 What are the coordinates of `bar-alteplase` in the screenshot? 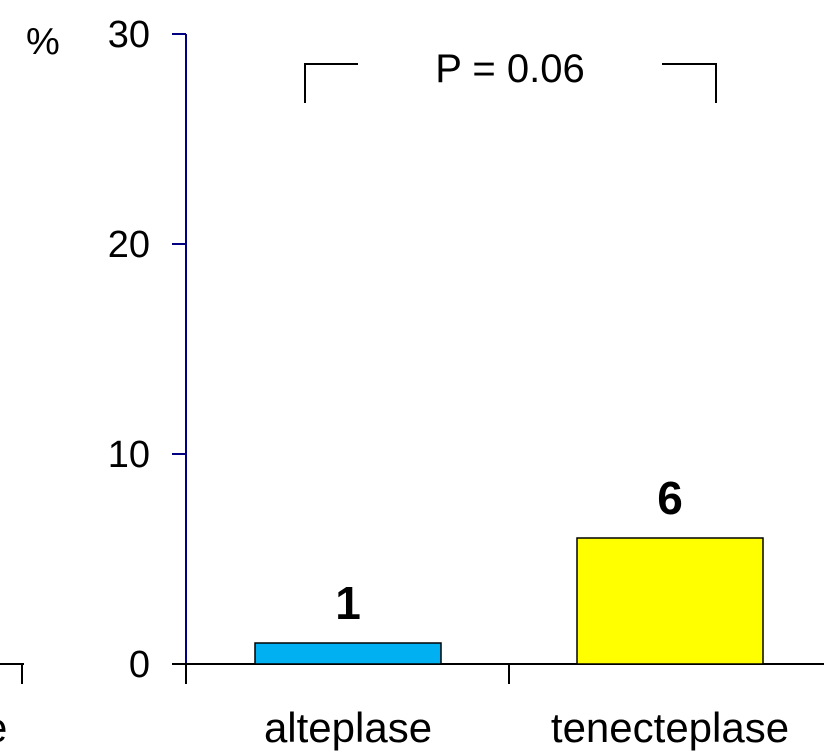 It's located at (348, 653).